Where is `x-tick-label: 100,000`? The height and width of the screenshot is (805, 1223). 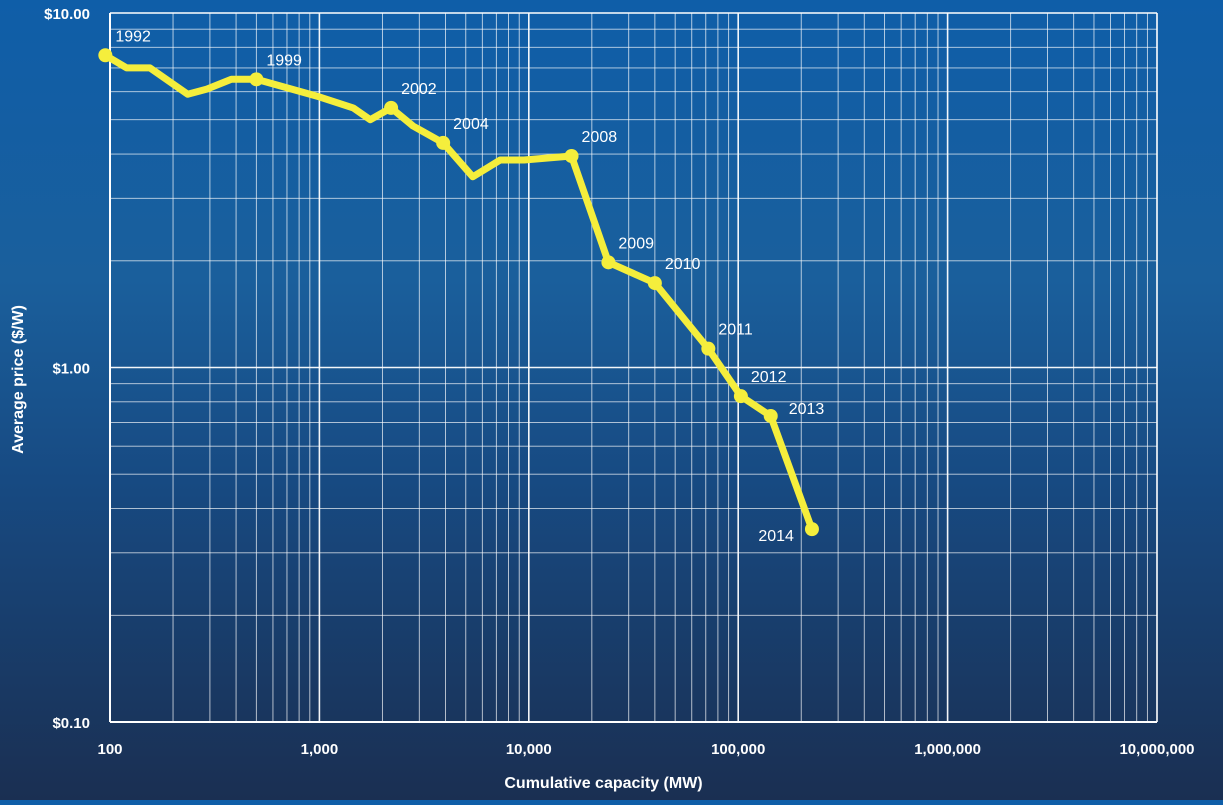
x-tick-label: 100,000 is located at coordinates (738, 749).